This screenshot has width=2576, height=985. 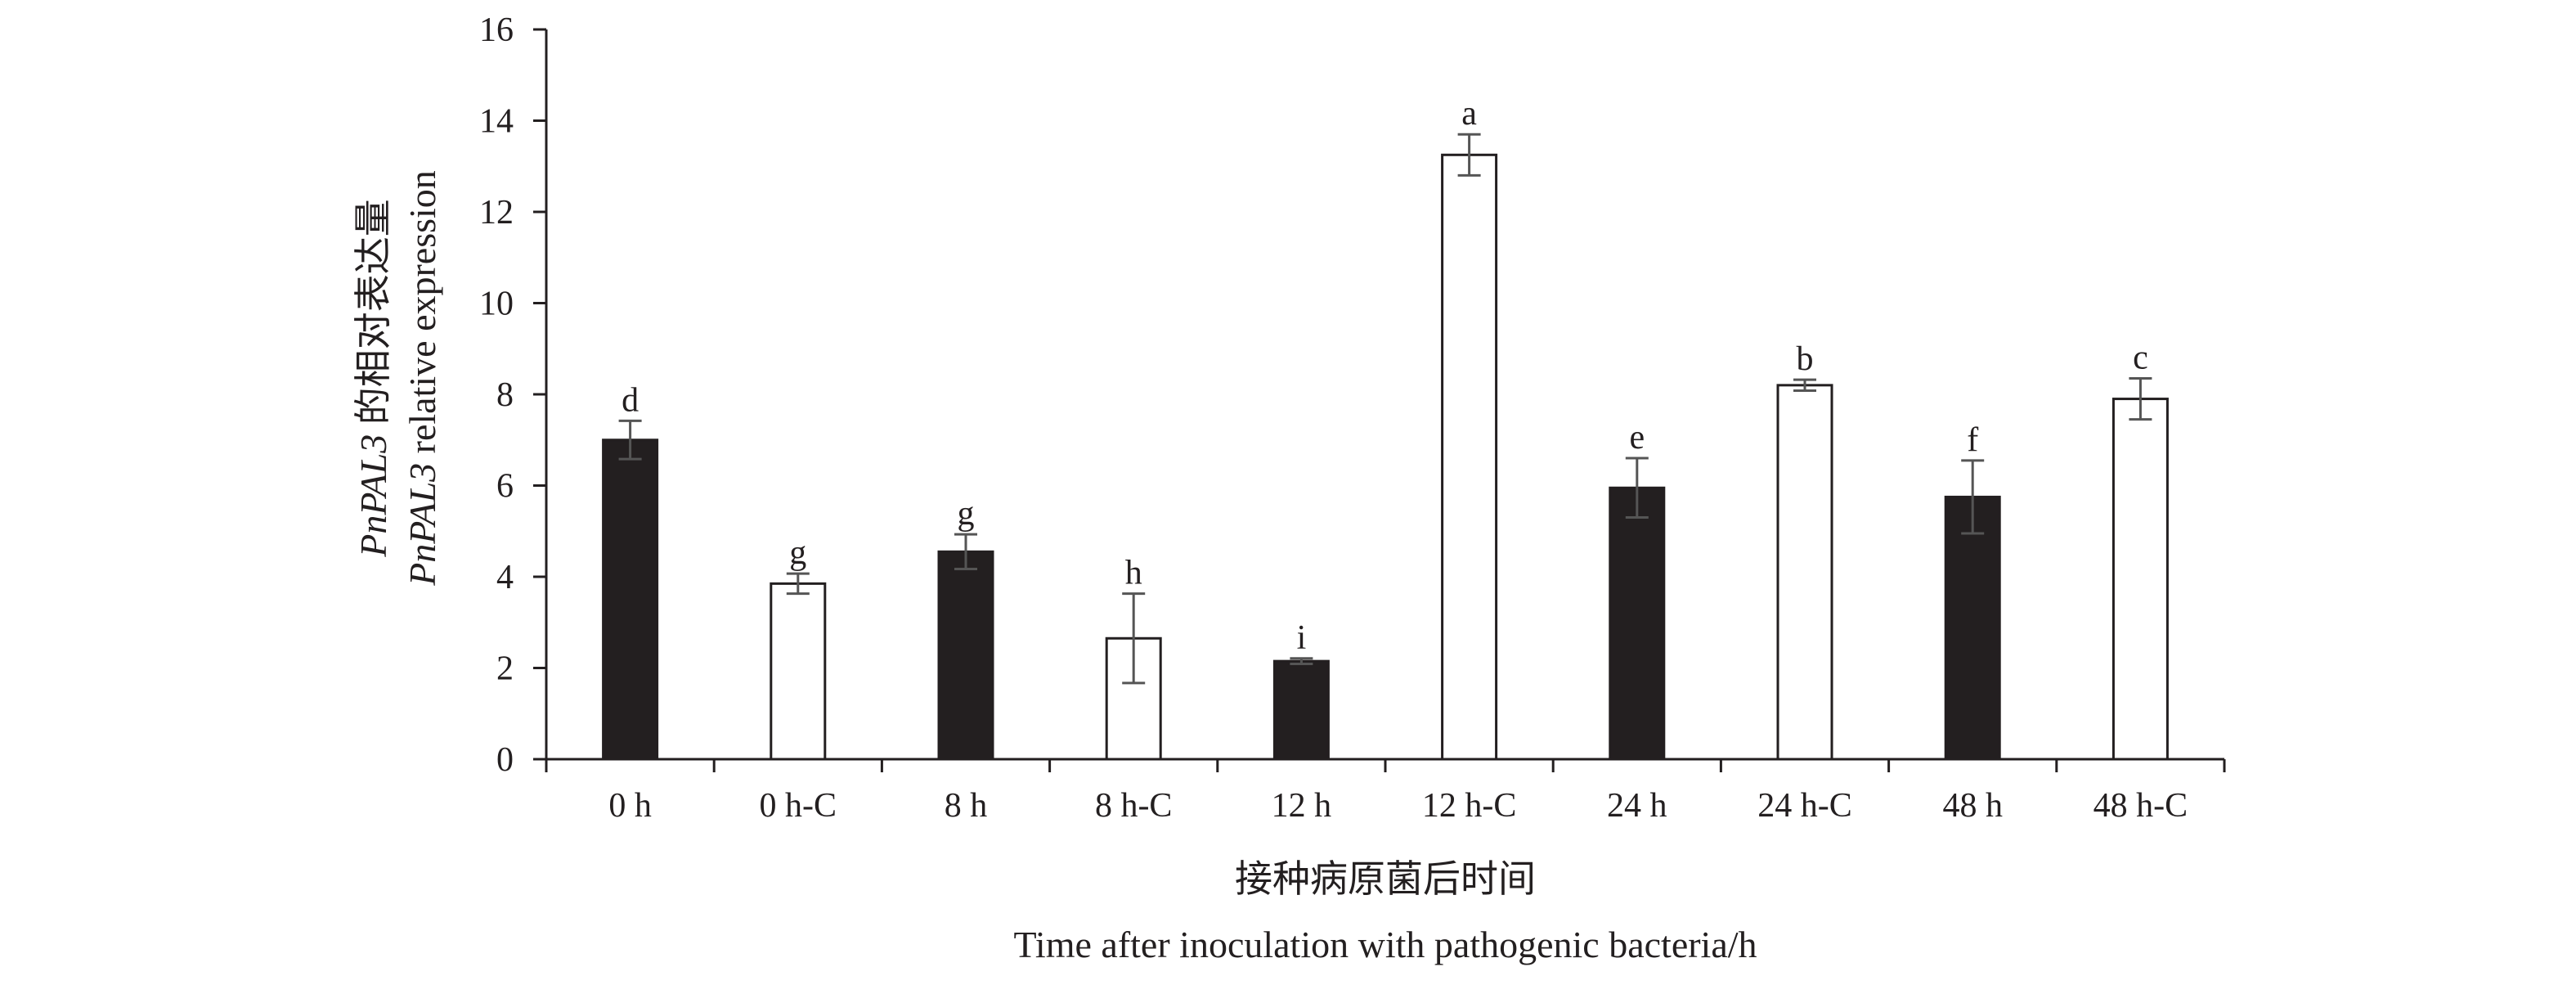 I want to click on significance-letter: c, so click(x=2141, y=357).